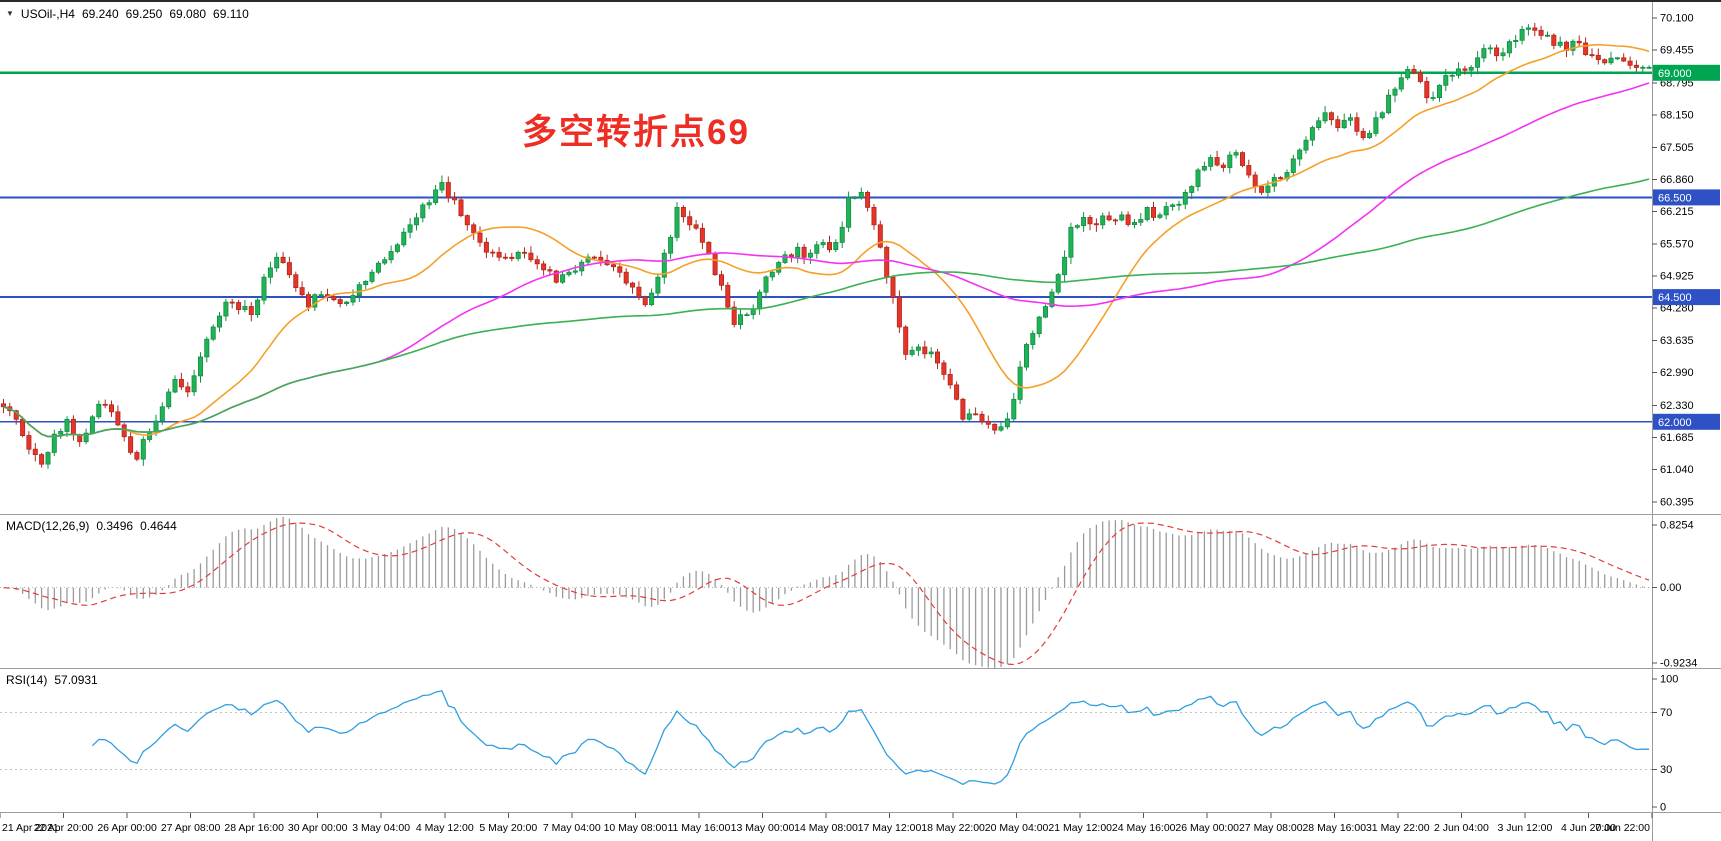 The image size is (1721, 841). I want to click on rsi-tick-label: 70, so click(1666, 713).